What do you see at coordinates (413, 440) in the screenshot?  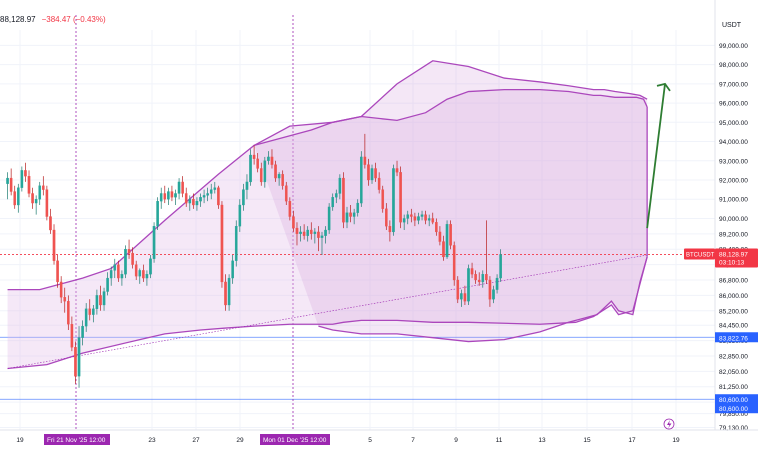 I see `time-tick-label: 7` at bounding box center [413, 440].